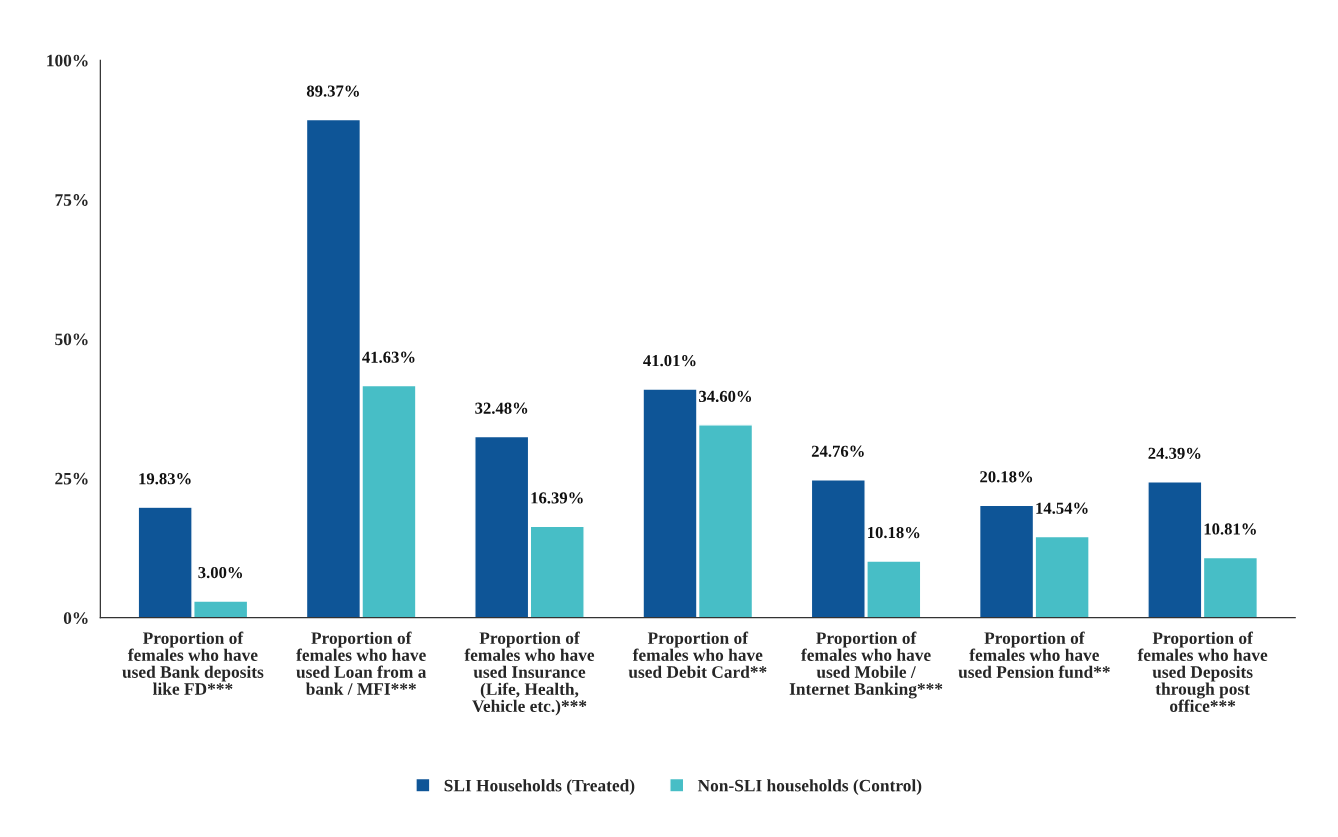 The width and height of the screenshot is (1338, 837). I want to click on data-label: 34.60%, so click(725, 396).